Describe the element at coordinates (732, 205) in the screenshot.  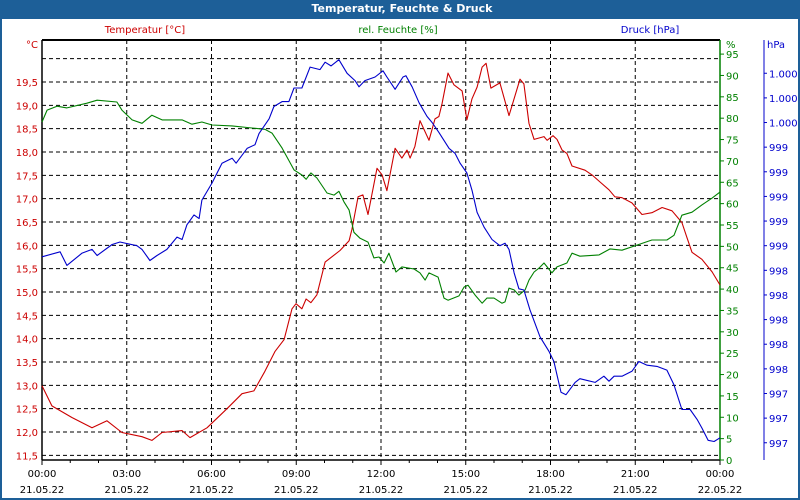
I see `humidity-tick-label: 60` at that location.